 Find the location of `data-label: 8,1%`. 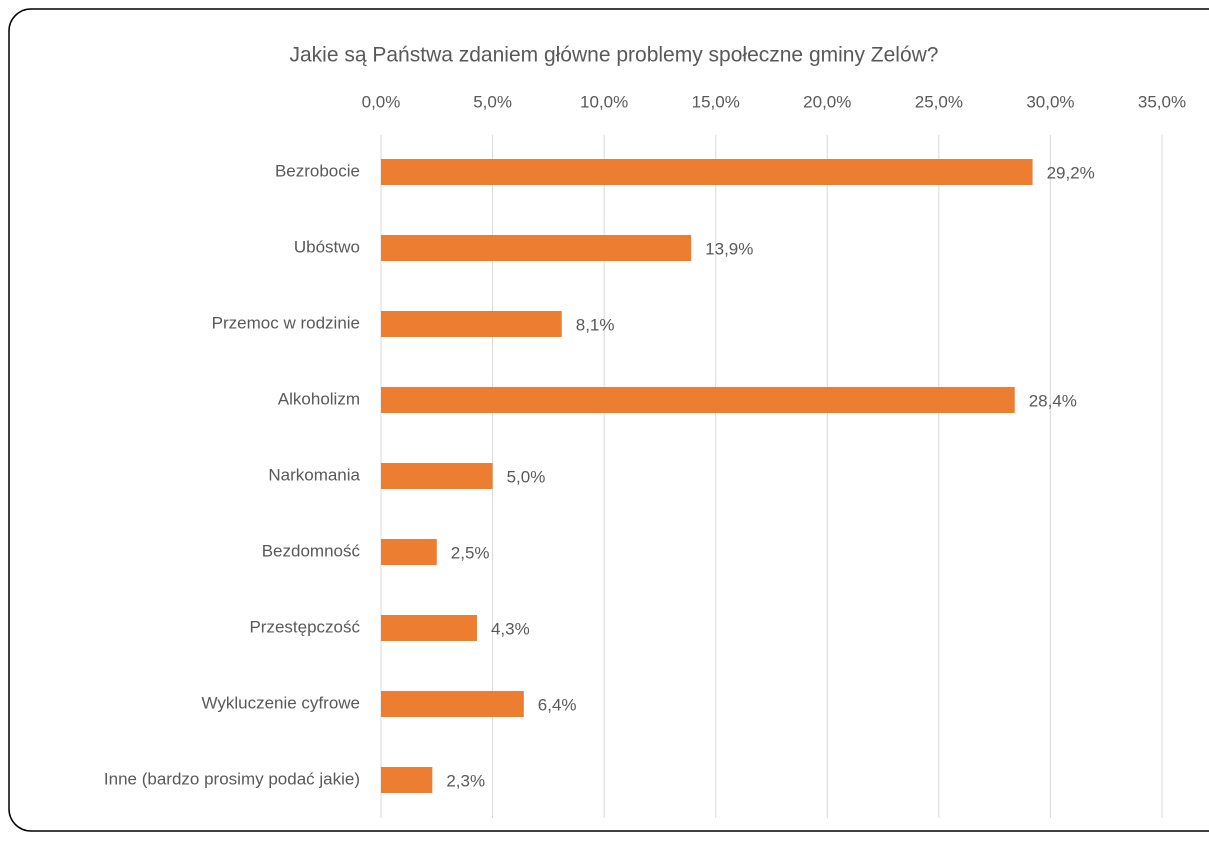

data-label: 8,1% is located at coordinates (595, 324).